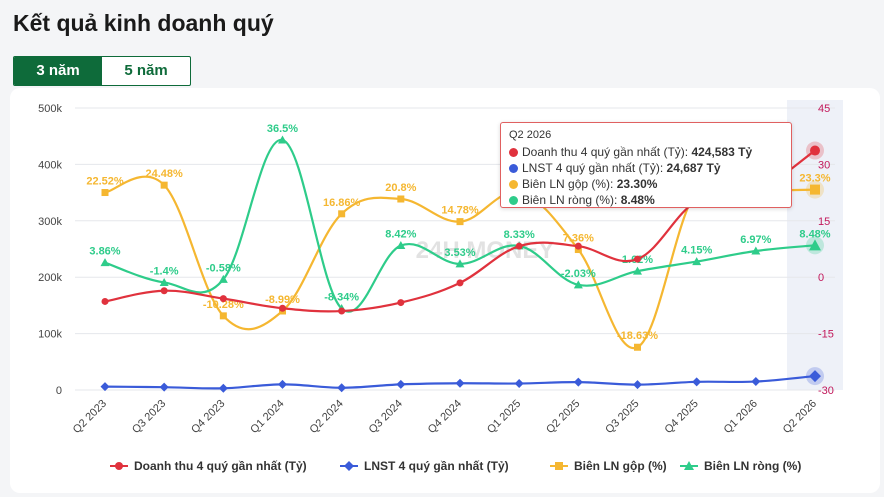 The width and height of the screenshot is (884, 497). Describe the element at coordinates (578, 239) in the screenshot. I see `data-label: 7.36%` at that location.